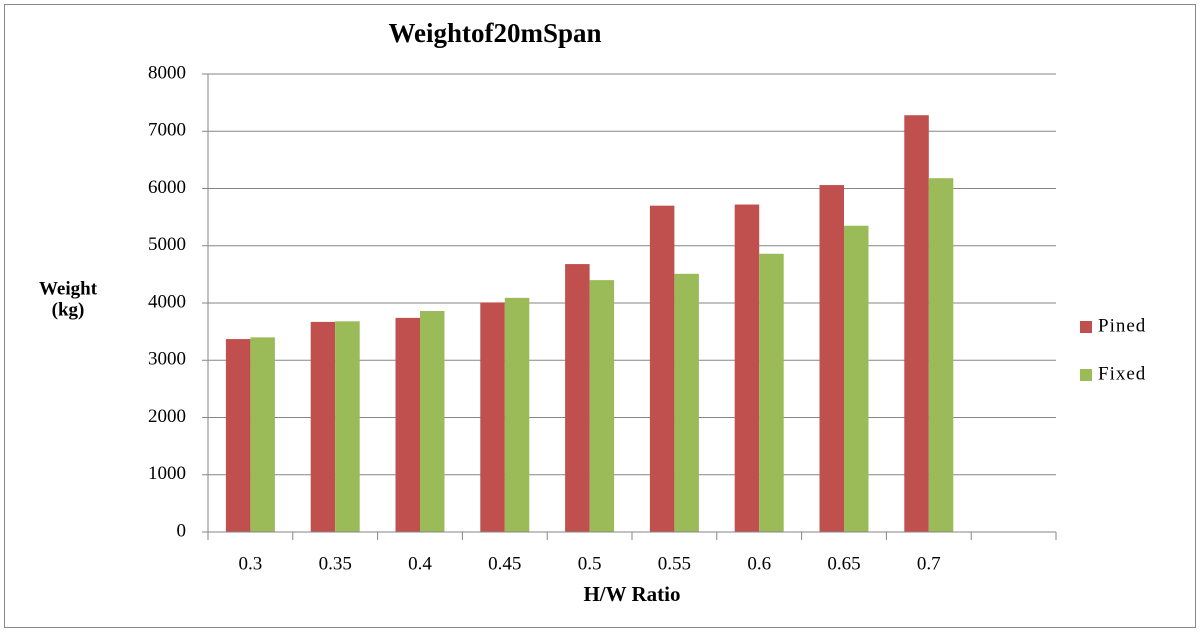 This screenshot has width=1200, height=632. Describe the element at coordinates (631, 594) in the screenshot. I see `x-axis-label: H/W Ratio` at that location.